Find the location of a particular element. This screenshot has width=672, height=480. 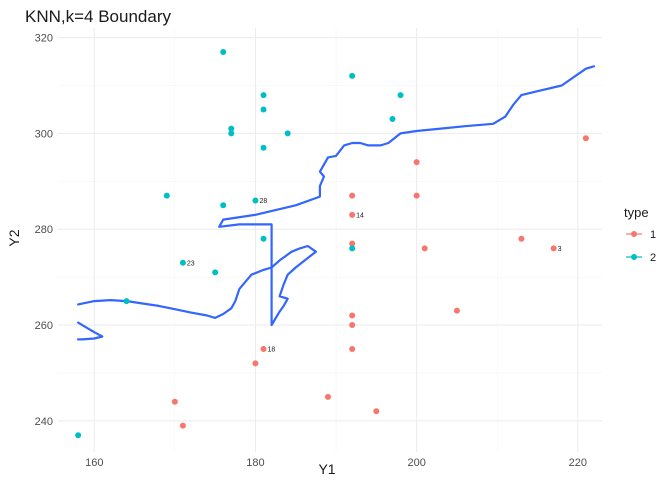

legend: type 1 2 is located at coordinates (640, 234).